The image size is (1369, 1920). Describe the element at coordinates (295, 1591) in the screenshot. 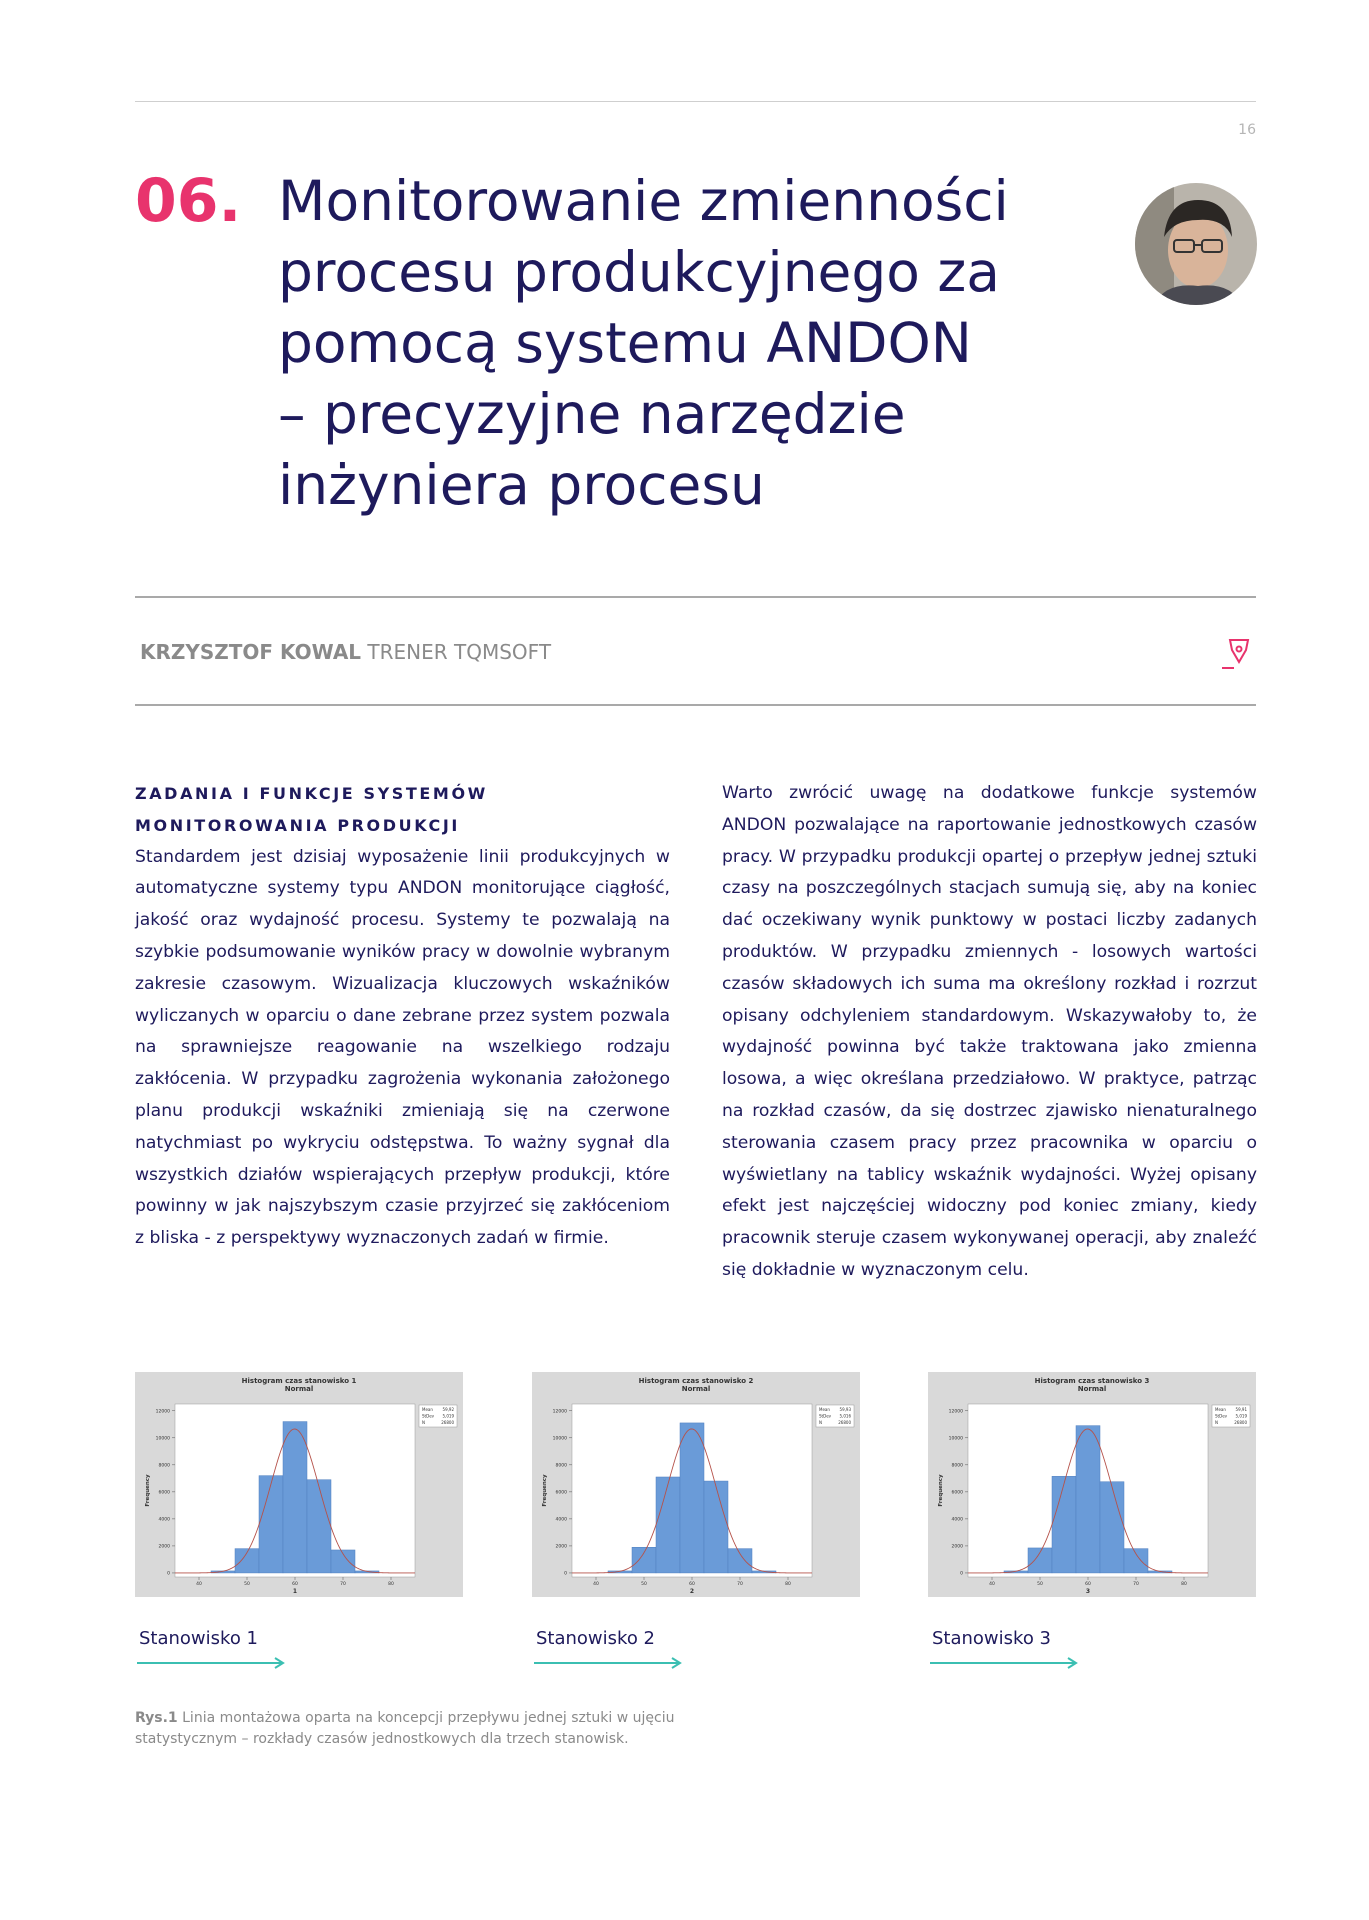

I see `x-axis-label: 1` at that location.